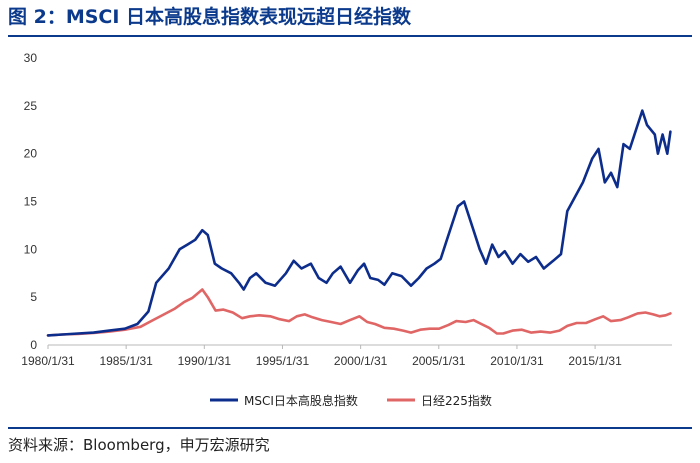 The image size is (700, 463). Describe the element at coordinates (31, 106) in the screenshot. I see `y-tick-label: 25` at that location.